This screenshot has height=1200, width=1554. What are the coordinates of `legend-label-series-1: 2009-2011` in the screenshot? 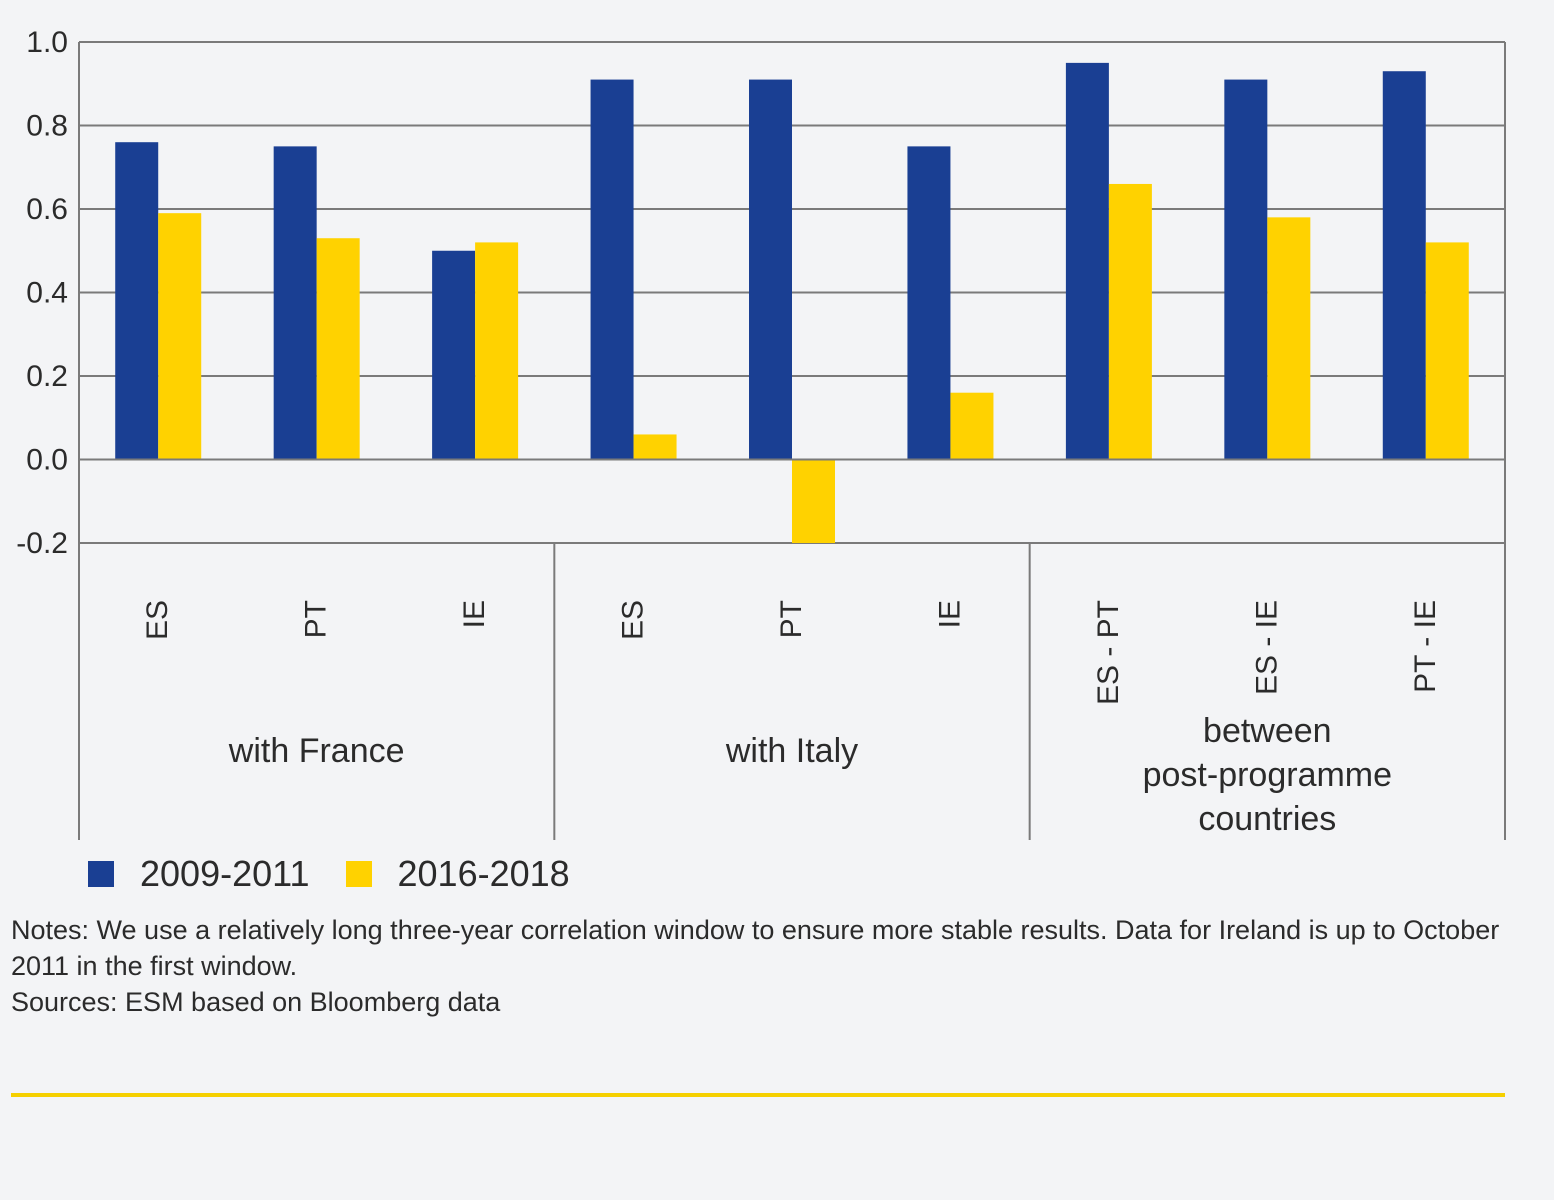 It's located at (225, 873).